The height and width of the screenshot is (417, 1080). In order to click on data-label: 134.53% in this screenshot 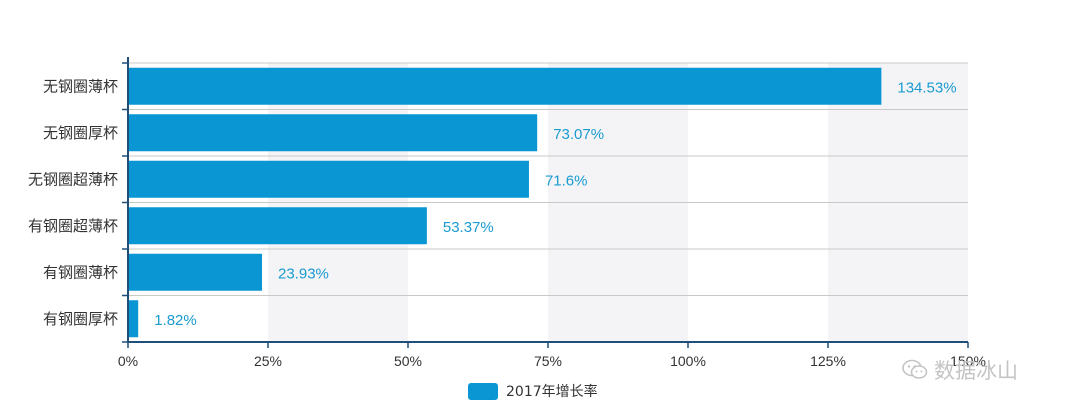, I will do `click(926, 87)`.